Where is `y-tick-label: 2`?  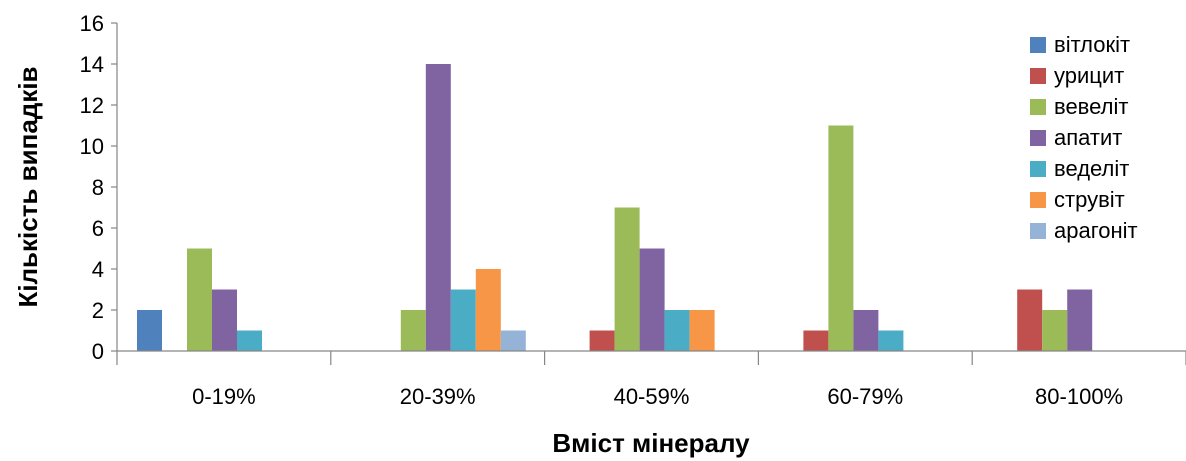 y-tick-label: 2 is located at coordinates (98, 310).